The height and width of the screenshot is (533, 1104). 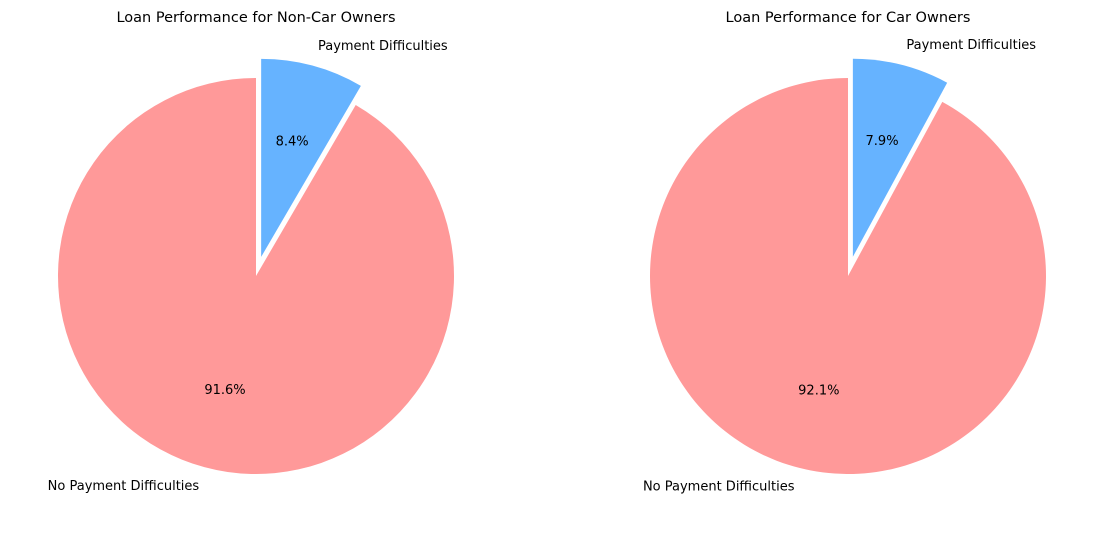 I want to click on pie-percent-label: 8.4%, so click(x=292, y=142).